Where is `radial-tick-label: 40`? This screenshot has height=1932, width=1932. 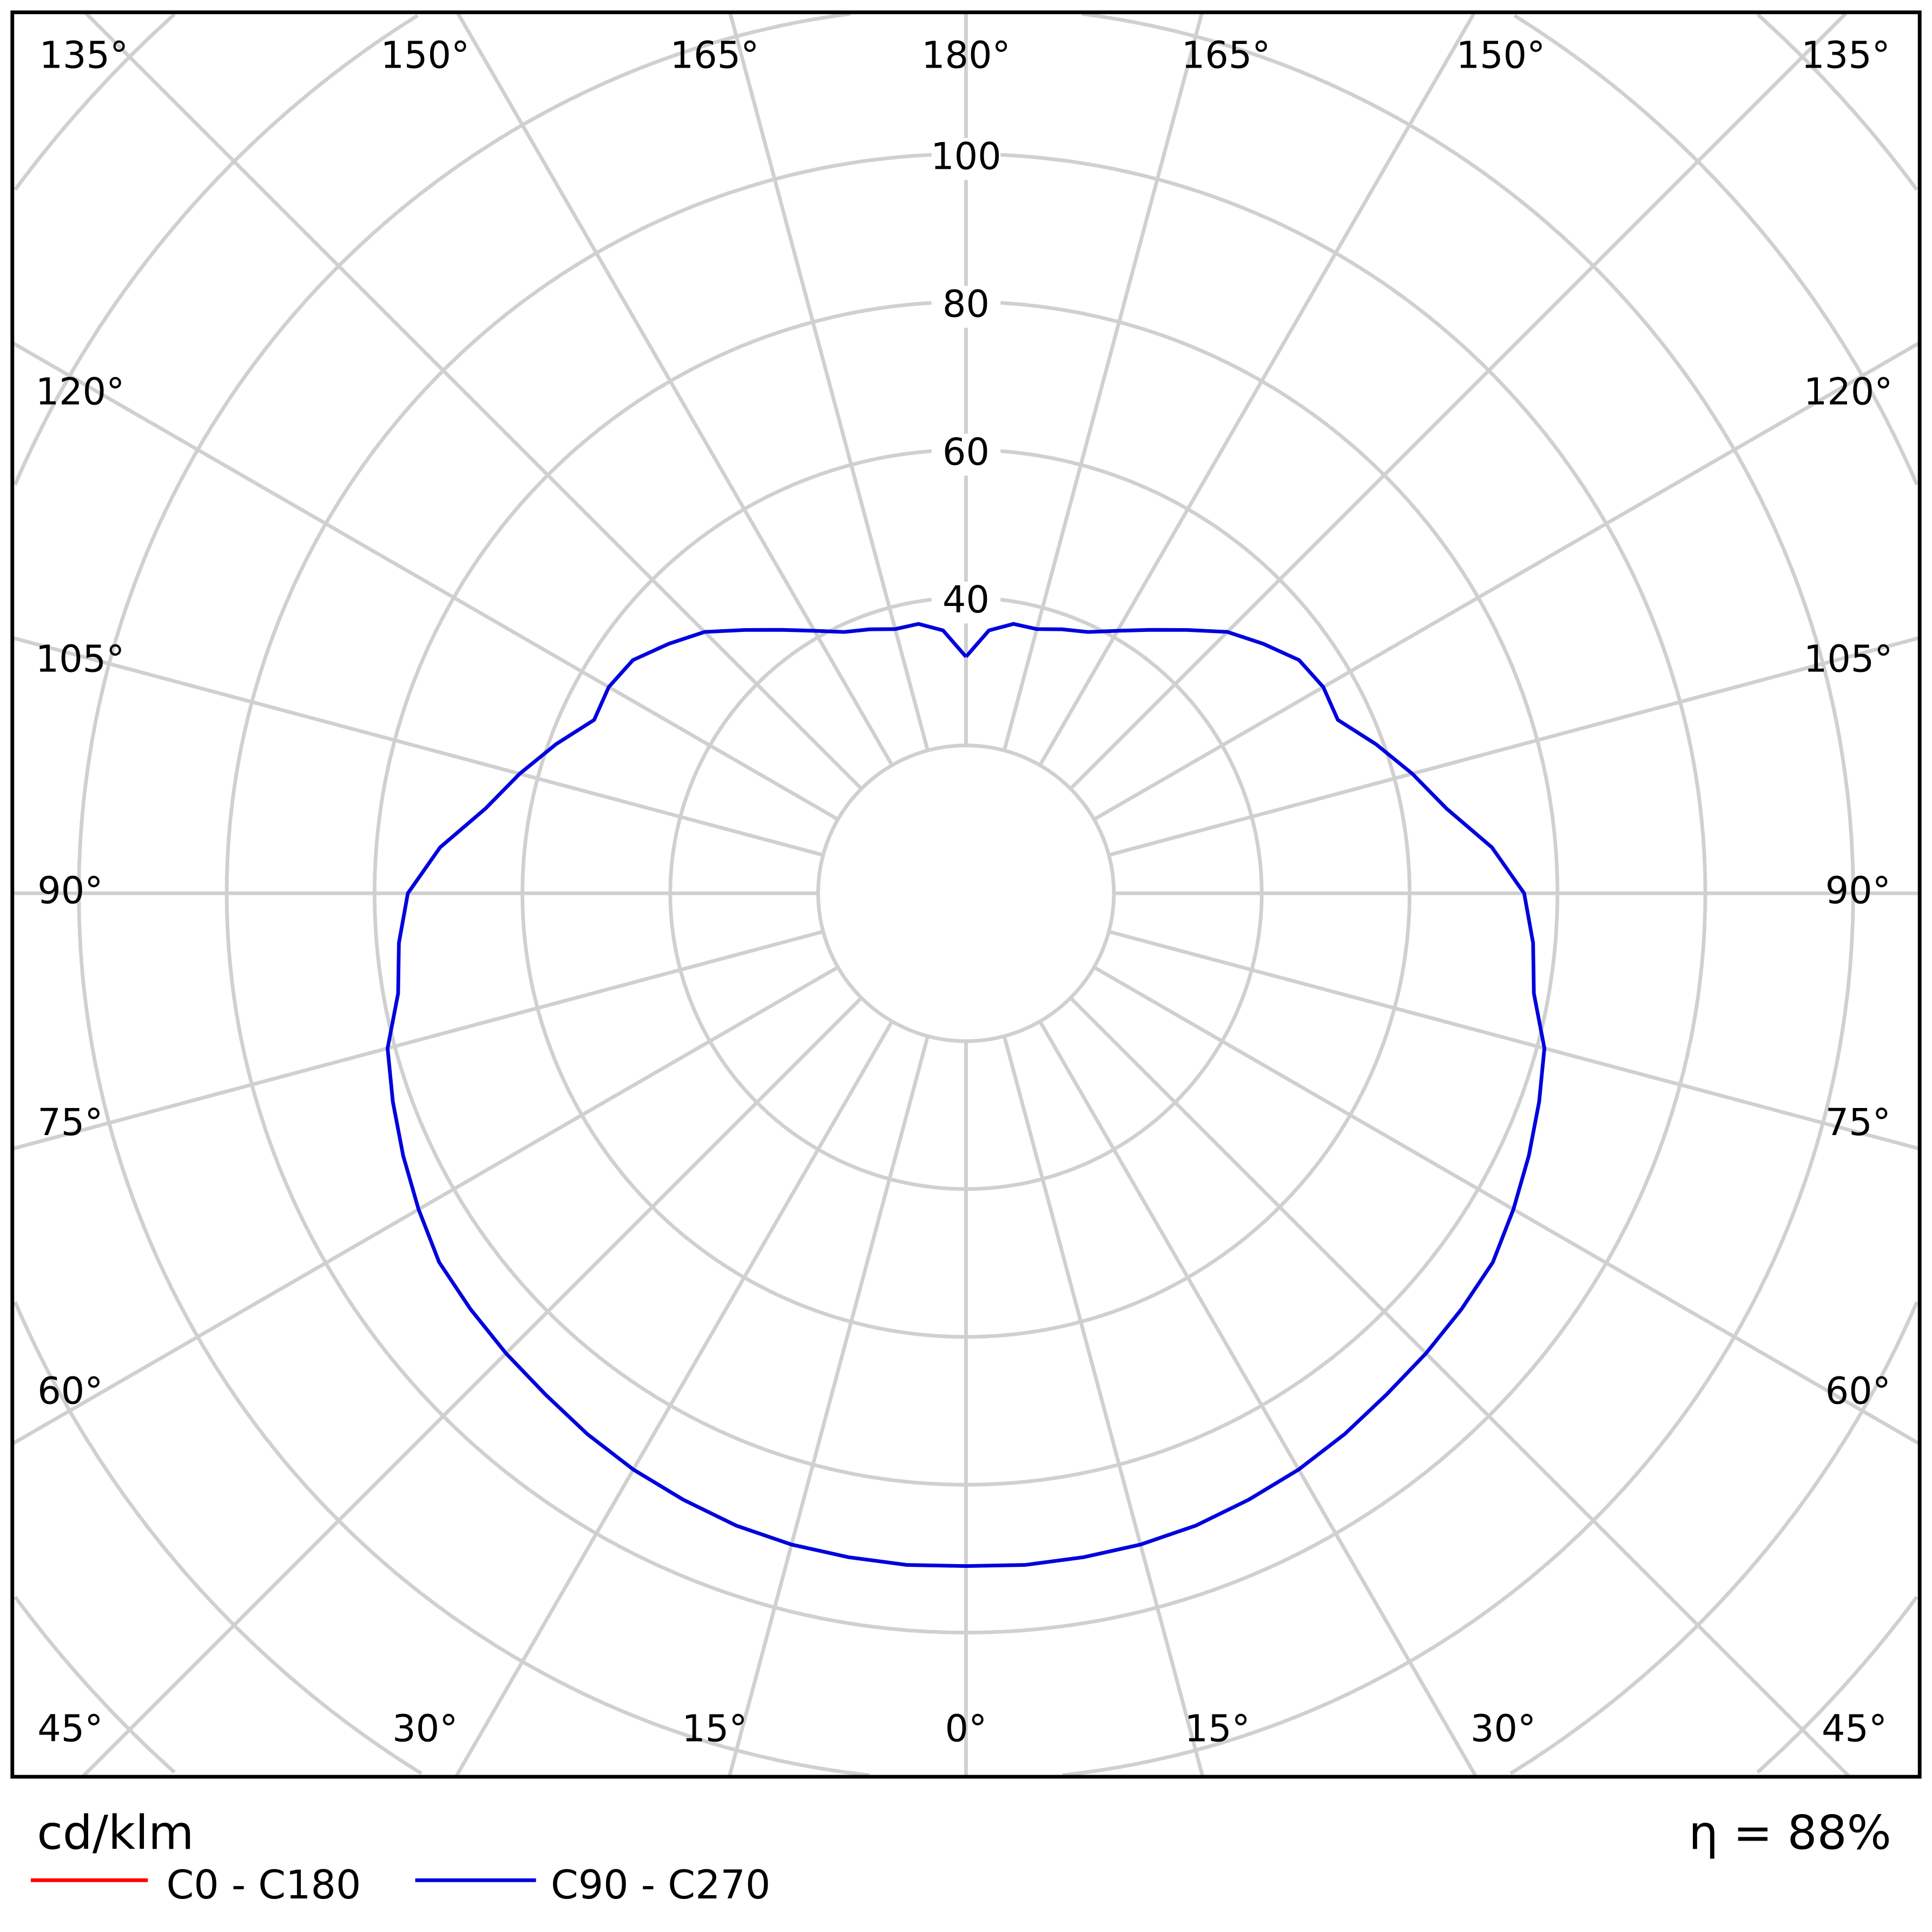
radial-tick-label: 40 is located at coordinates (966, 600).